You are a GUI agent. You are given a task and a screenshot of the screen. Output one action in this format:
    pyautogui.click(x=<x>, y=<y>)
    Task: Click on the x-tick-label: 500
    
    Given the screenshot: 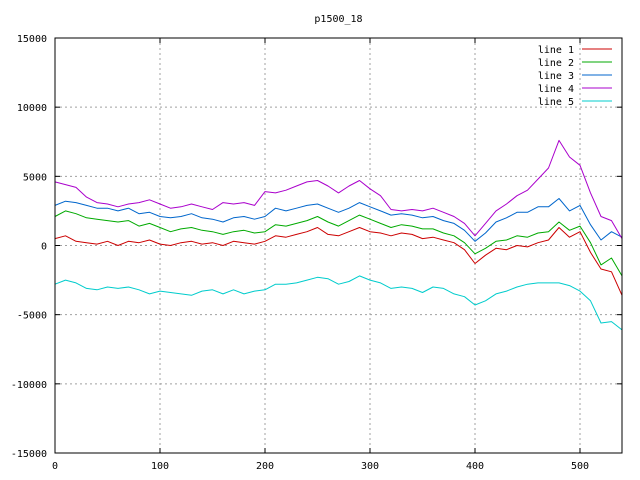 What is the action you would take?
    pyautogui.click(x=580, y=466)
    